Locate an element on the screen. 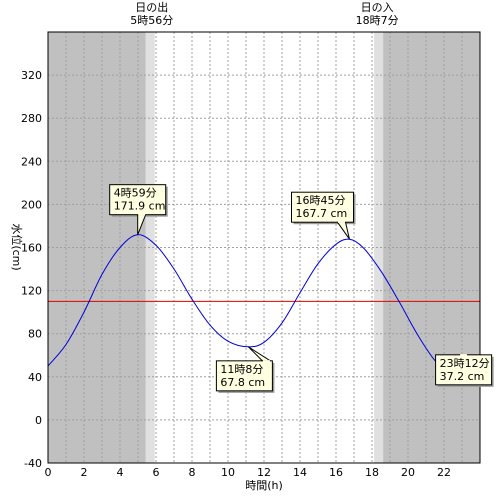  sunset-label: 日の入 is located at coordinates (377, 7).